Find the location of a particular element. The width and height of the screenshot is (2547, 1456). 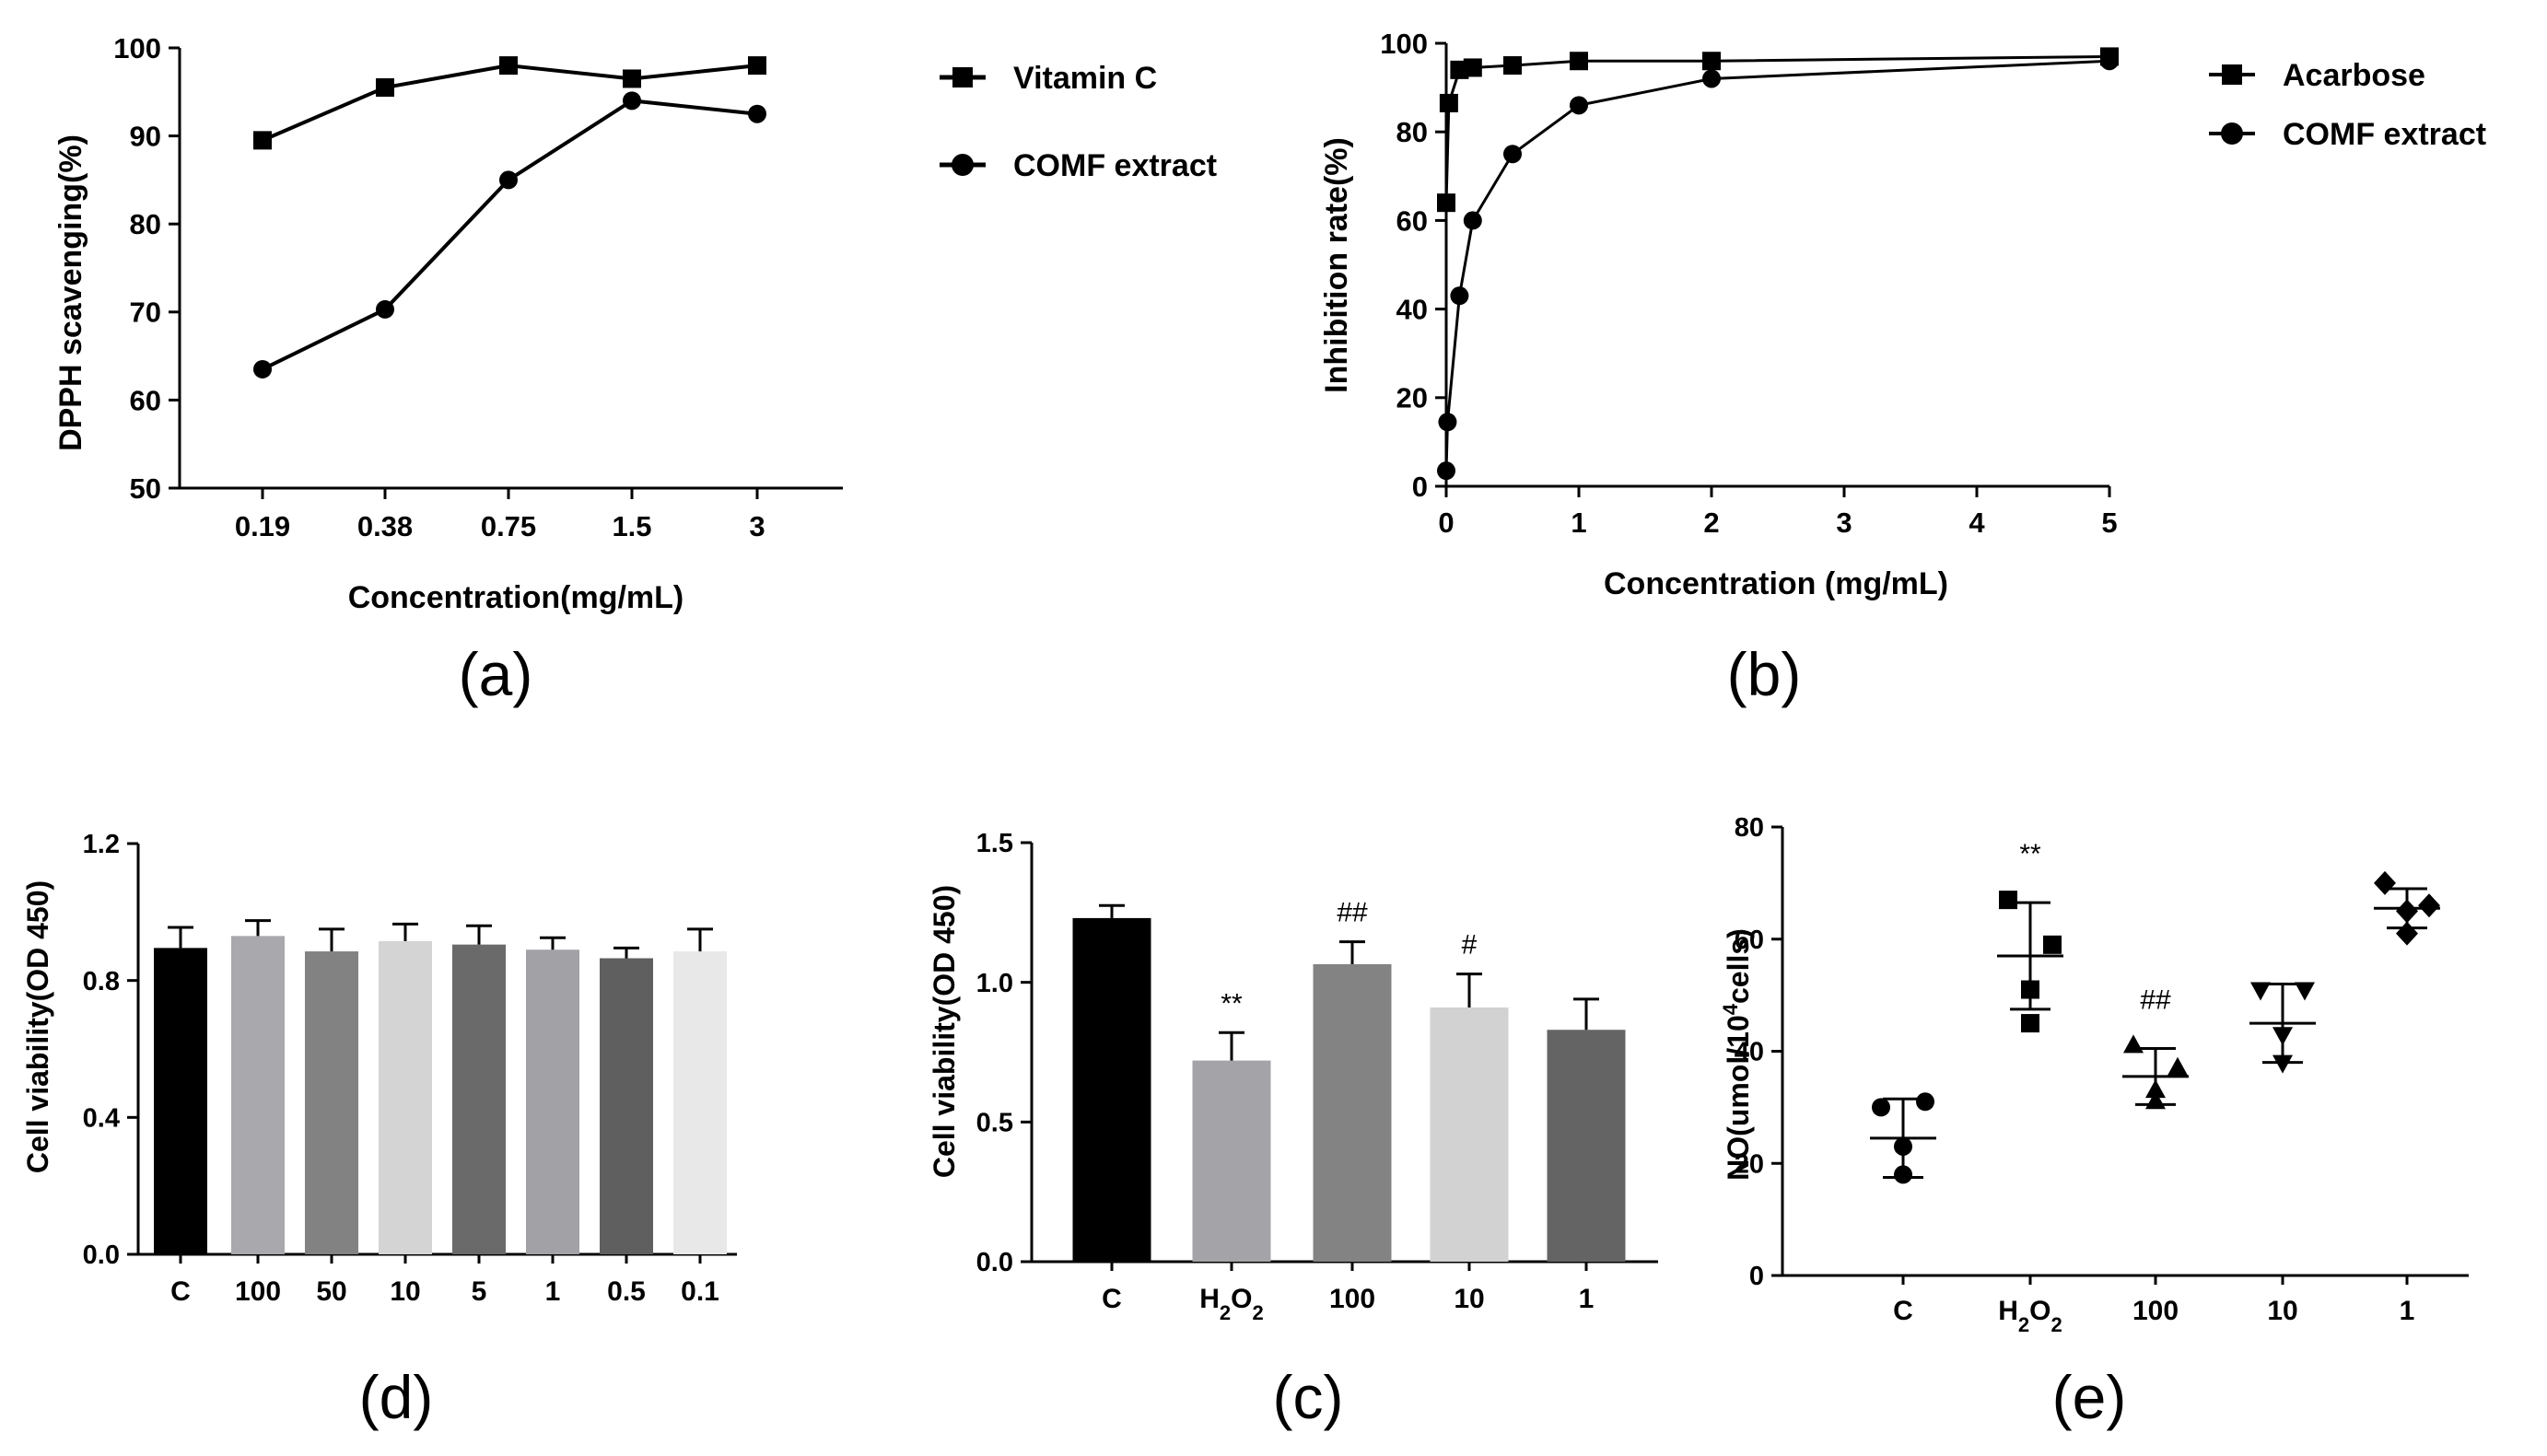

panel-c-plot: 0.0 0.5 1.0 1.5 C H2O2 ** 100 ## 10 #1 is located at coordinates (1317, 1076).